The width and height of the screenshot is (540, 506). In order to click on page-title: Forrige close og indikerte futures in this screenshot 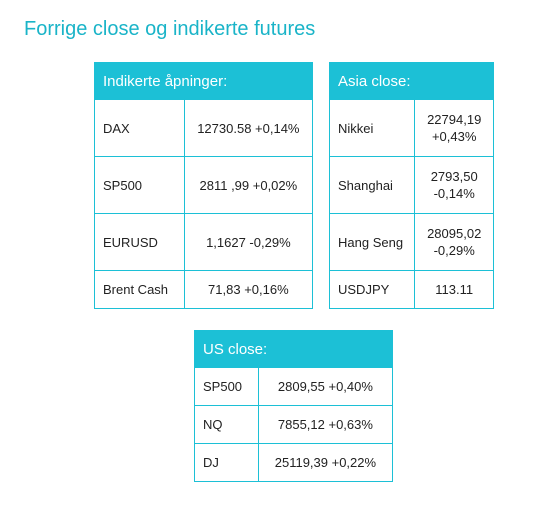, I will do `click(170, 29)`.